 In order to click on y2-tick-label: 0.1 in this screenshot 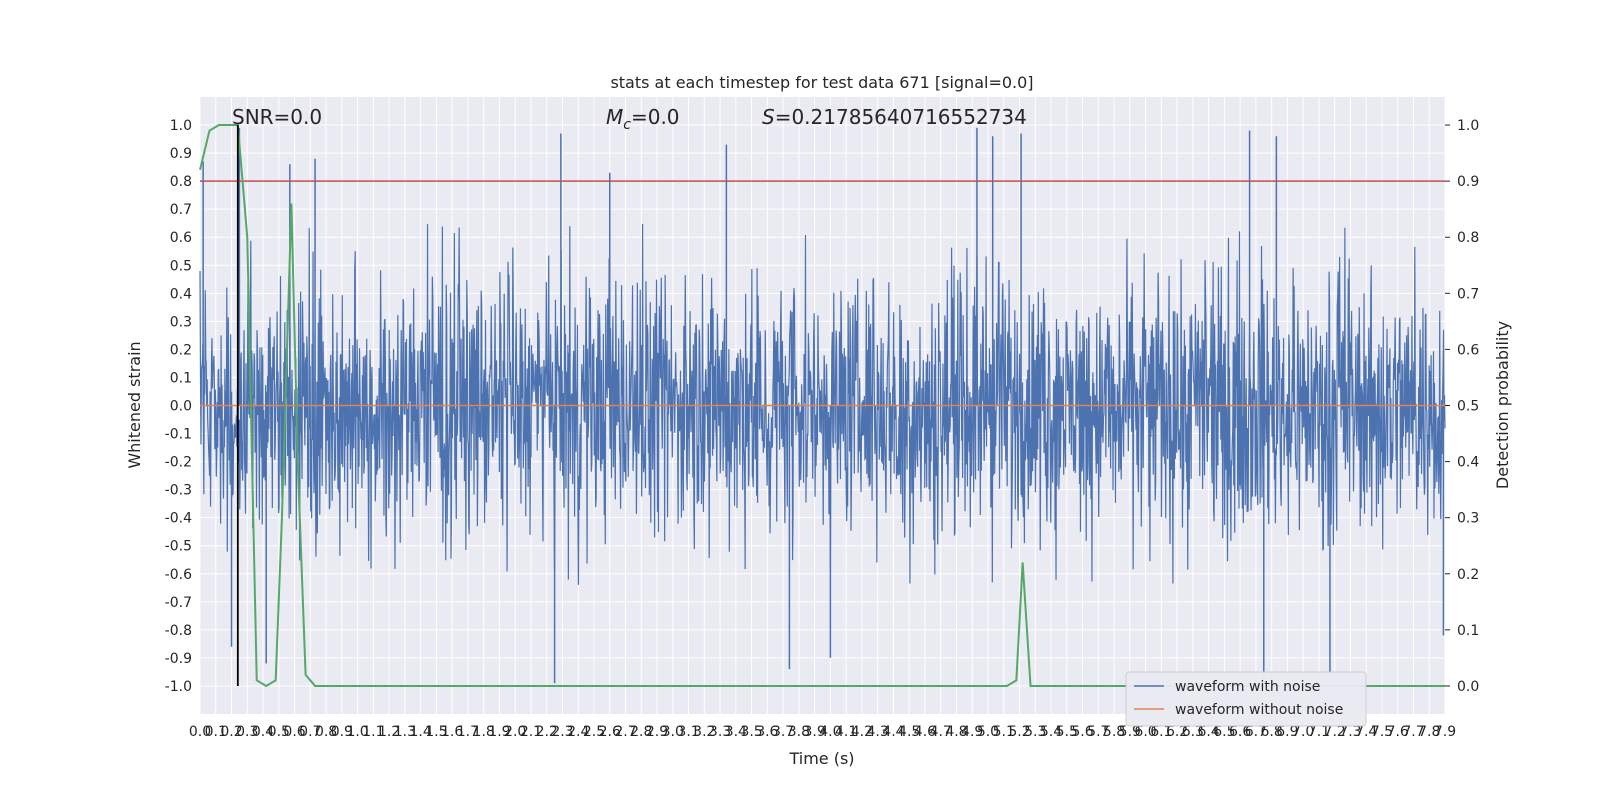, I will do `click(1468, 631)`.